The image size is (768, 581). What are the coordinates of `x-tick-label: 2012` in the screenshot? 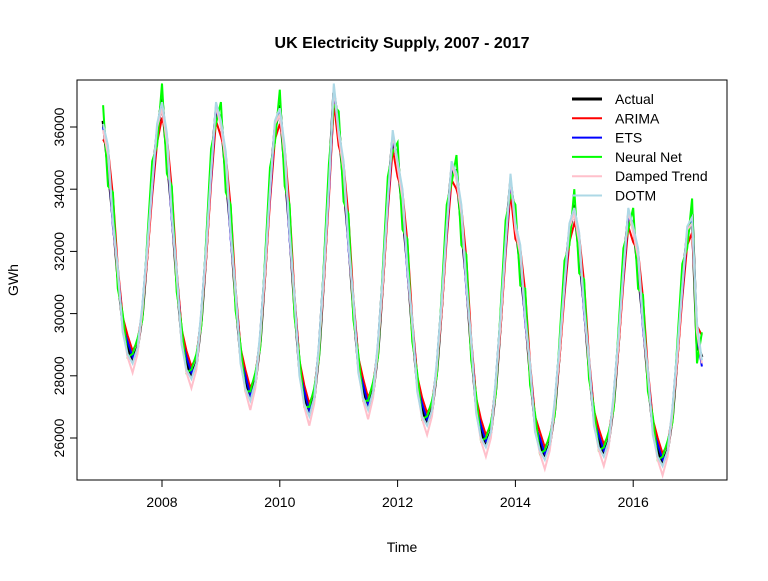 It's located at (397, 502).